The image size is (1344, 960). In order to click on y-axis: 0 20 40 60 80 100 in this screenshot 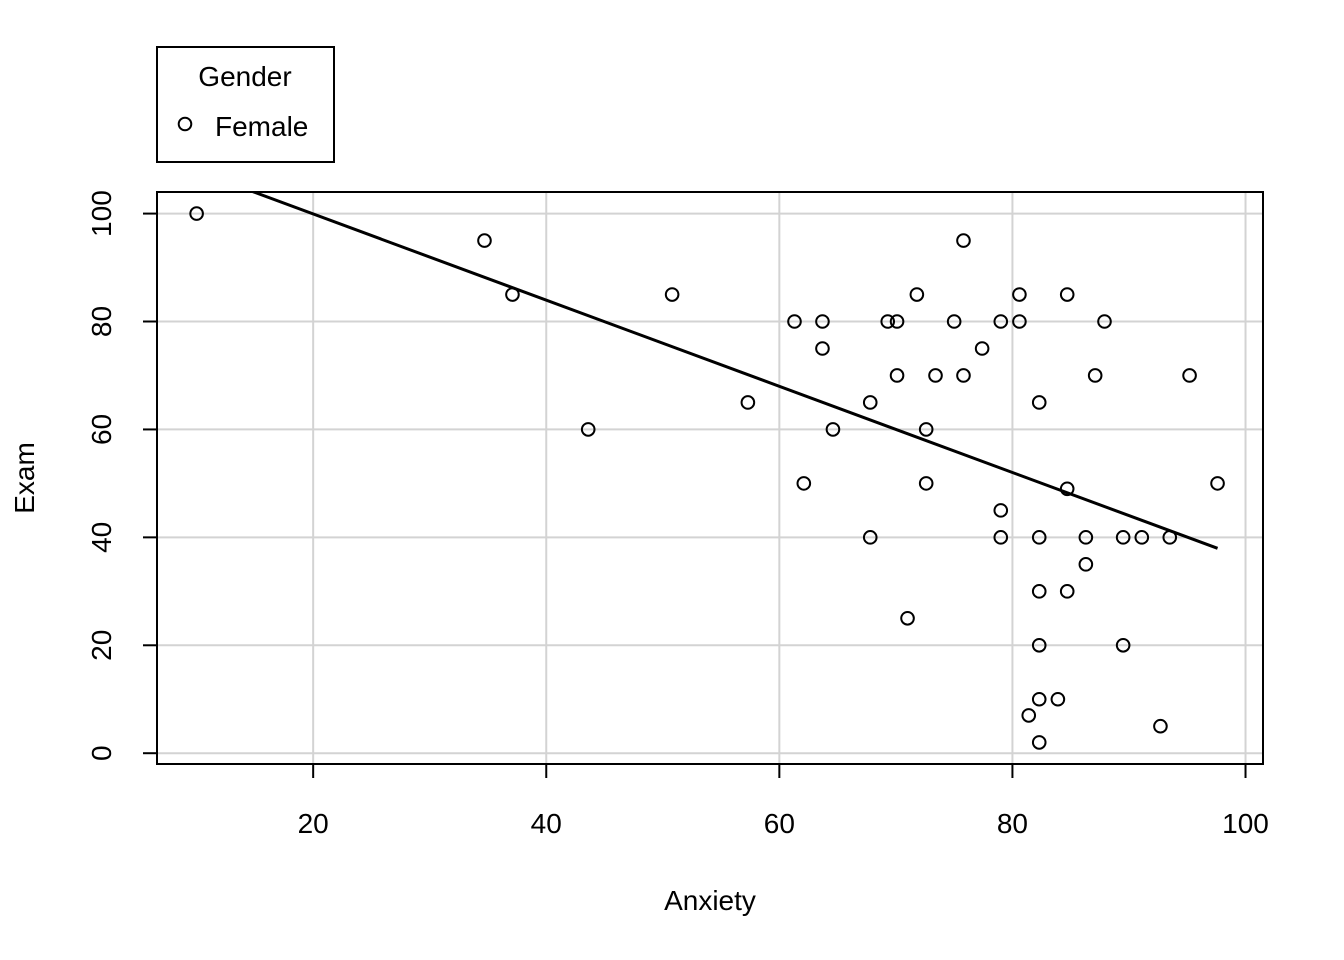, I will do `click(122, 475)`.